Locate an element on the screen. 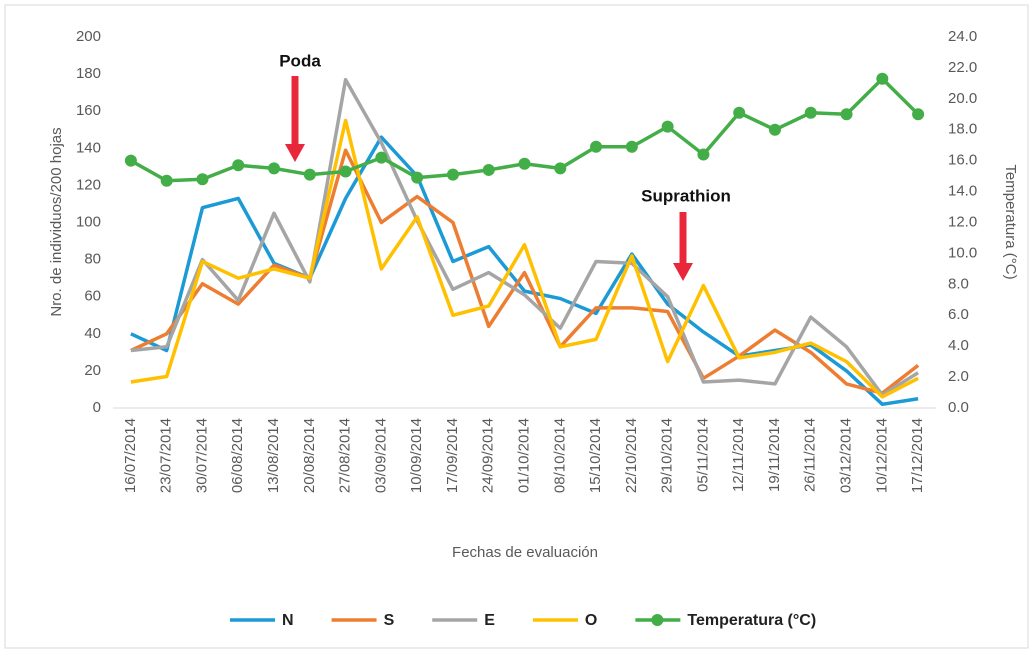 The height and width of the screenshot is (653, 1034). x-tick-label: 24/09/2014 is located at coordinates (488, 455).